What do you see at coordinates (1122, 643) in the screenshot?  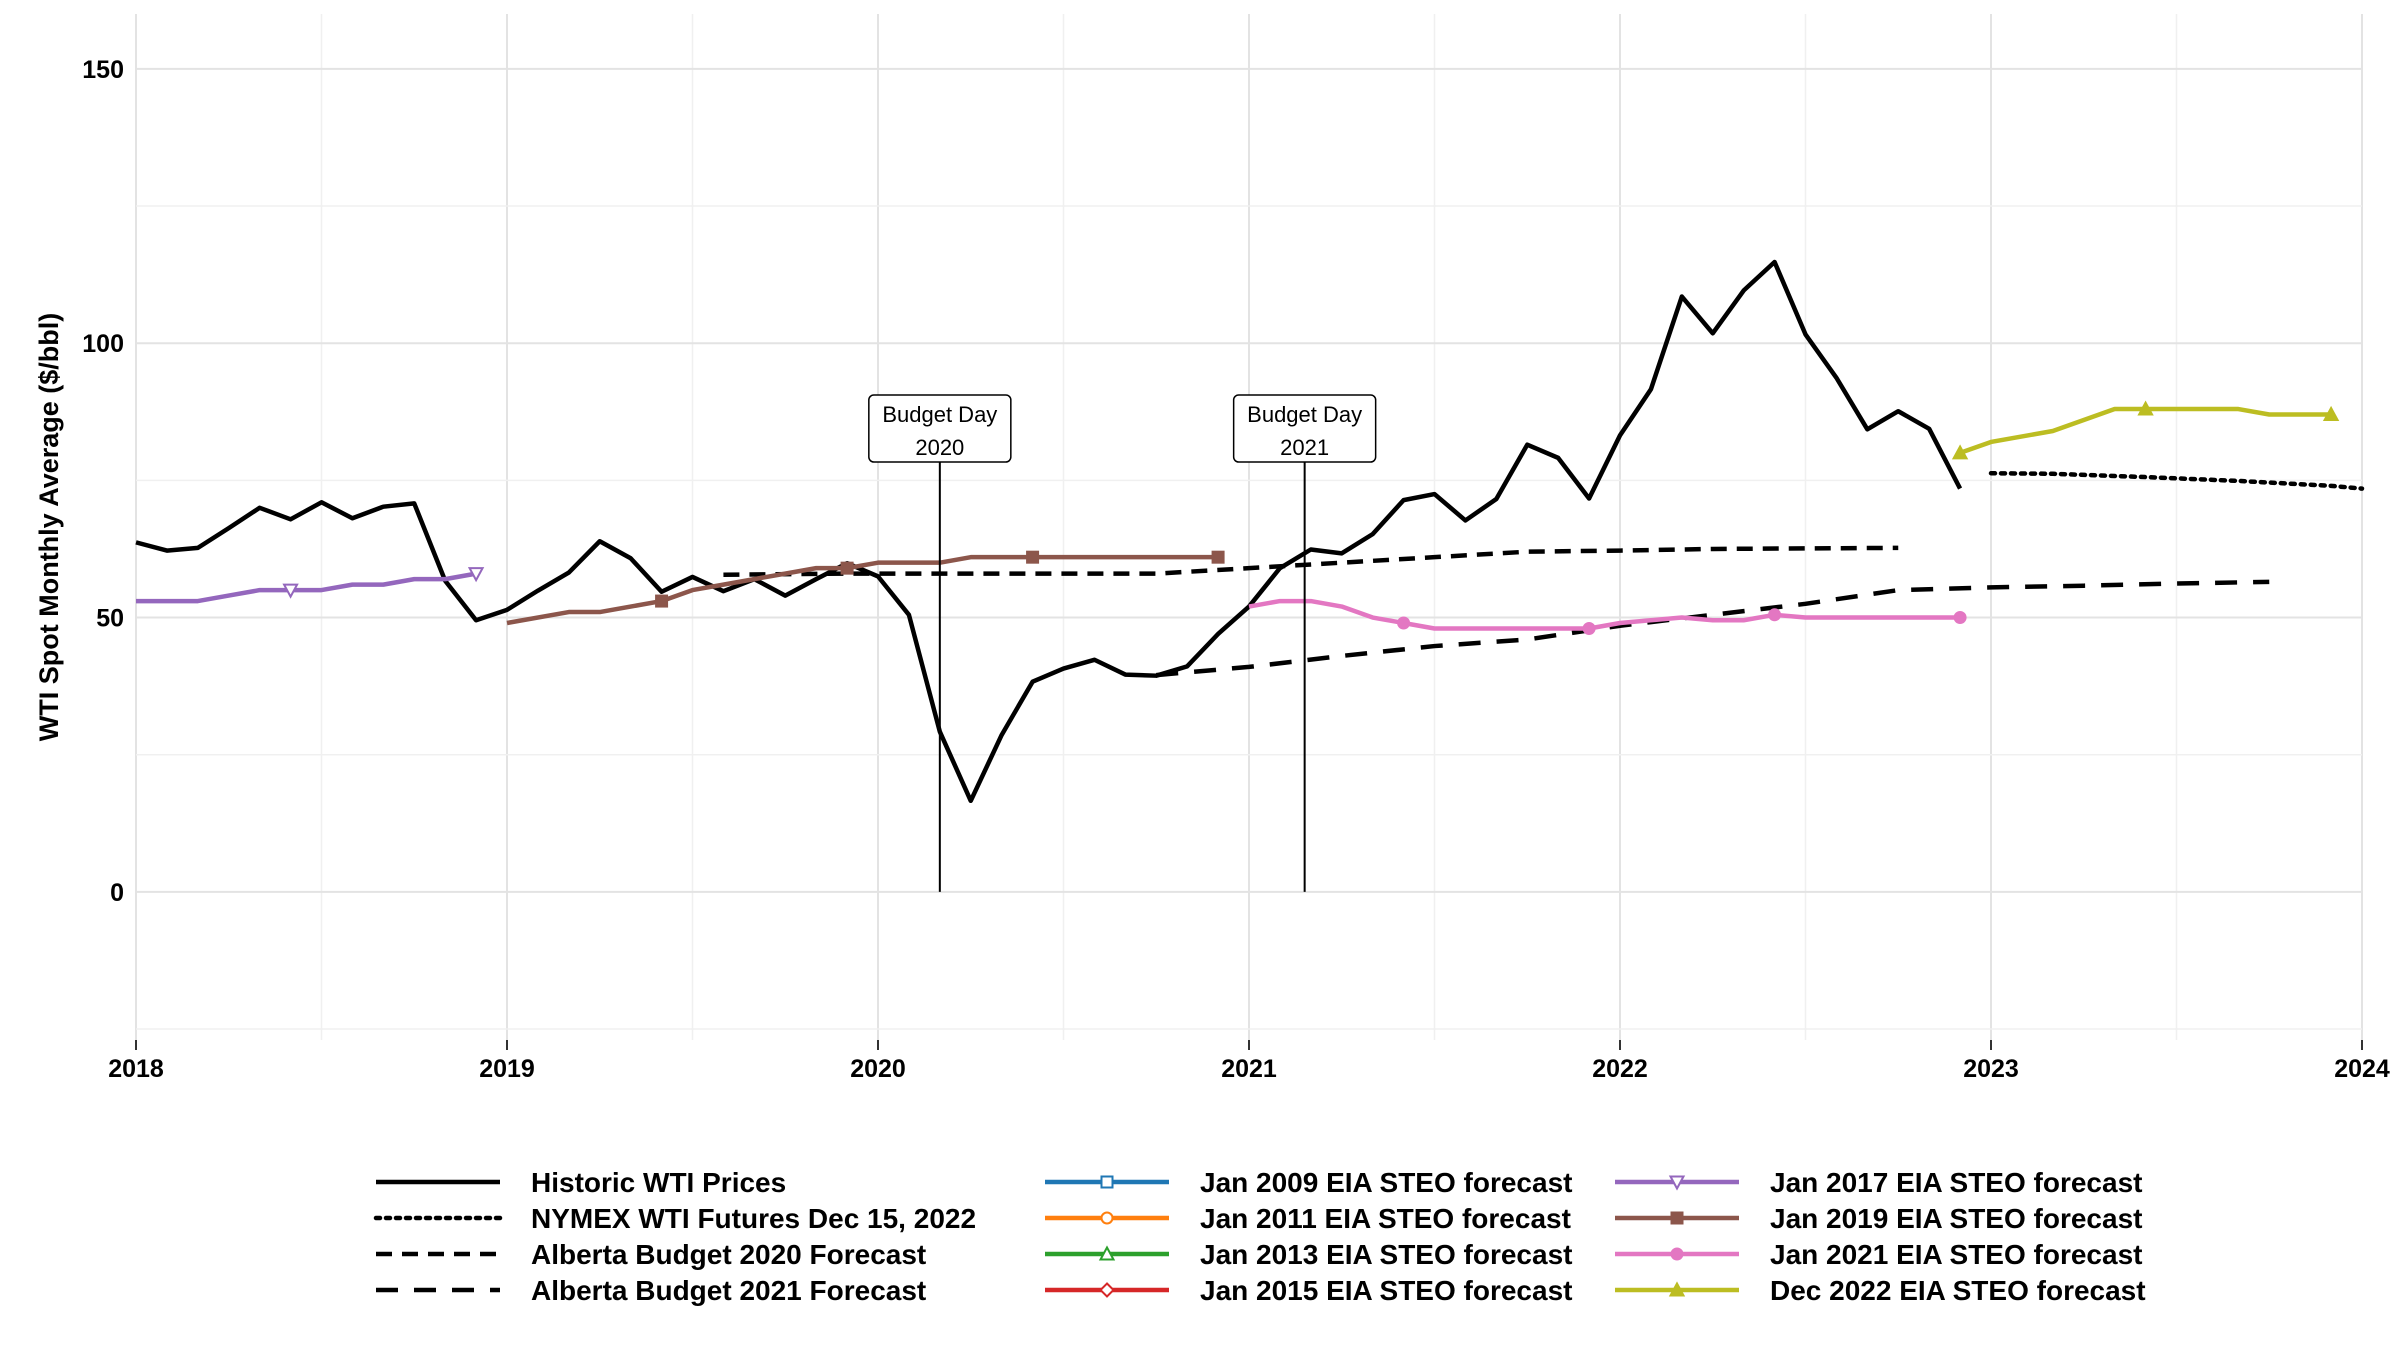 I see `budget-day-annotations: Budget Day 2020 Budget Day 2021` at bounding box center [1122, 643].